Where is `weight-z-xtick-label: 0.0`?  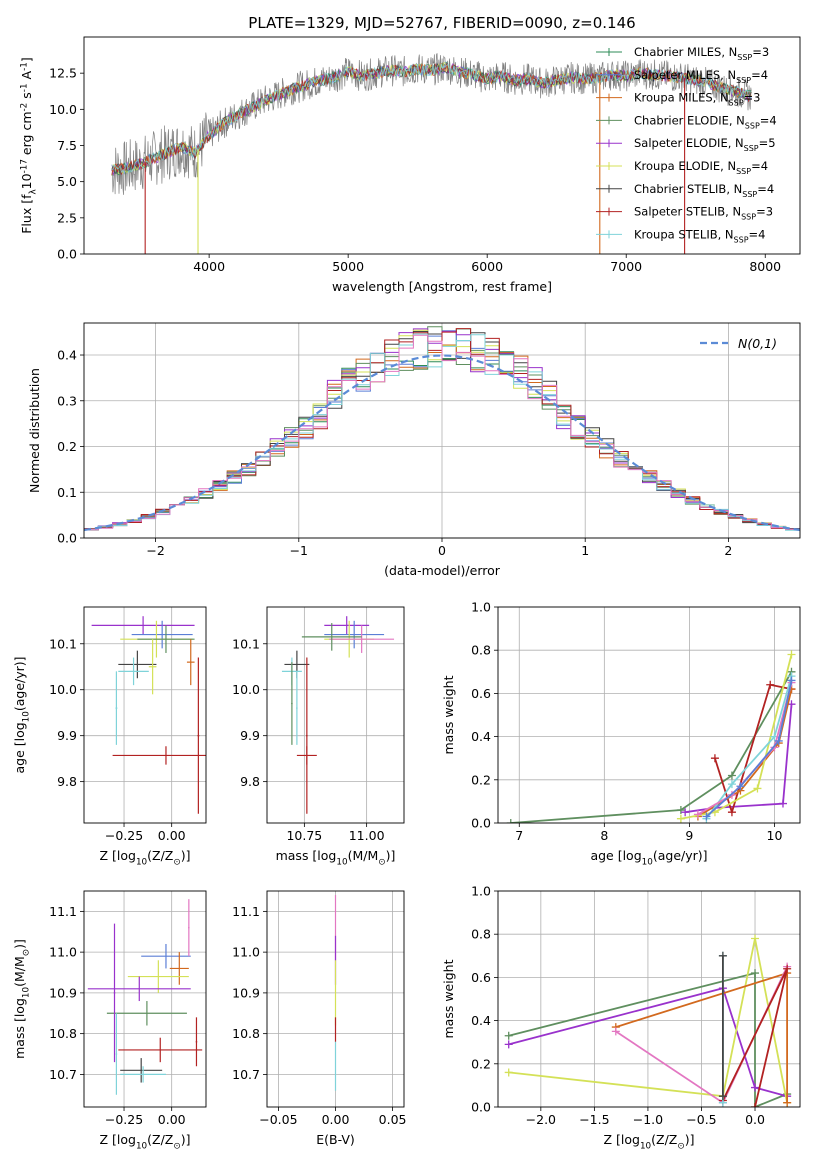
weight-z-xtick-label: 0.0 is located at coordinates (755, 1119).